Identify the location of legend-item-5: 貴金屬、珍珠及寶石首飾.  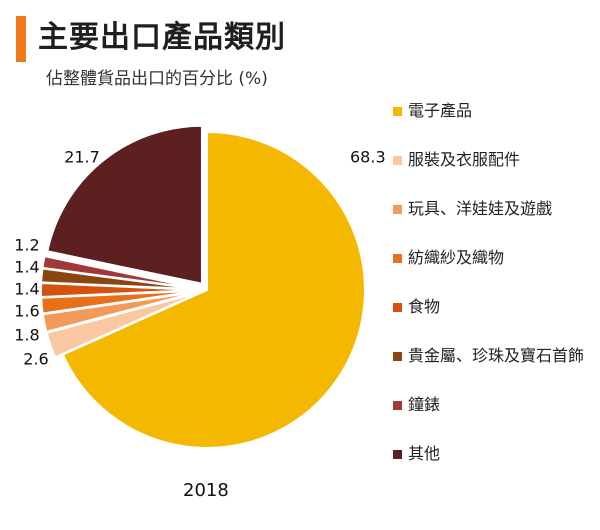
(495, 369).